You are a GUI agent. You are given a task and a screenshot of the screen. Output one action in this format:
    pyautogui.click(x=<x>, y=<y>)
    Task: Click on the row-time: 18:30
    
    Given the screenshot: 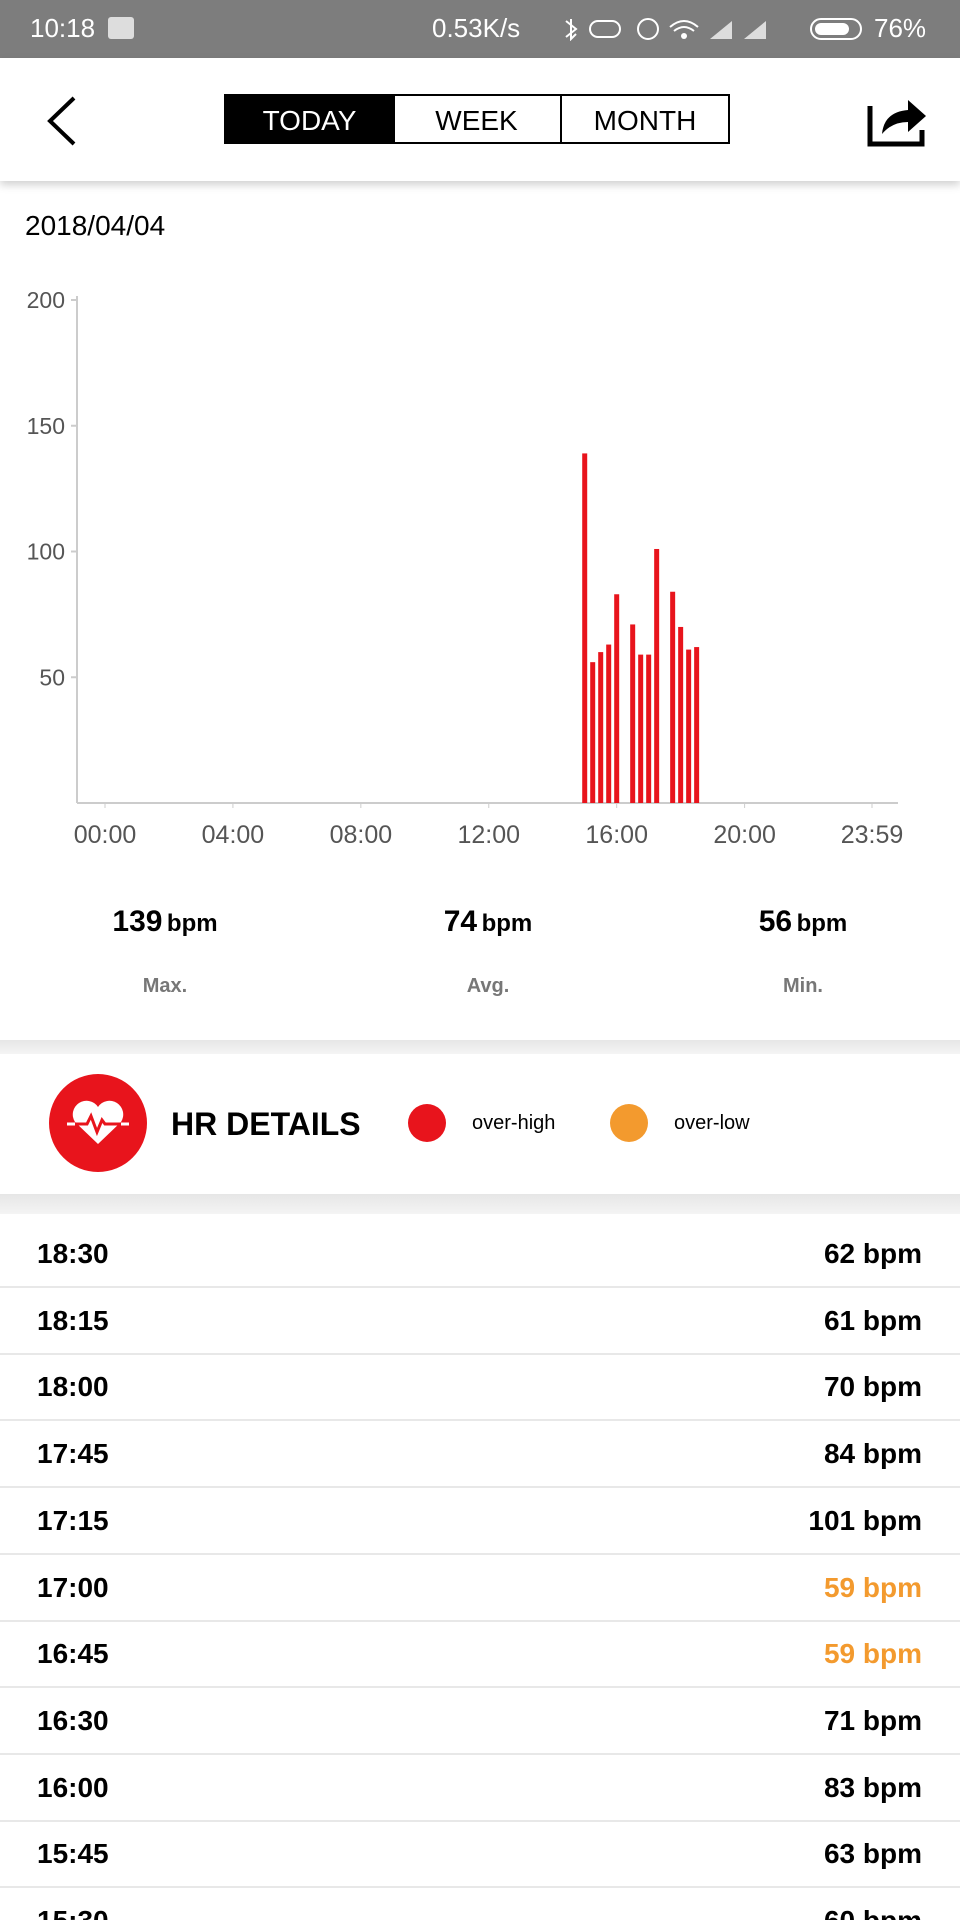 What is the action you would take?
    pyautogui.click(x=73, y=1253)
    